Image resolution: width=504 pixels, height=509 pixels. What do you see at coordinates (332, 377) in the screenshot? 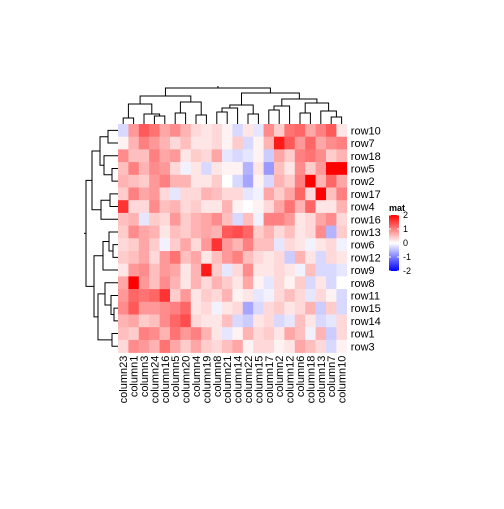
I see `column-label: column7` at bounding box center [332, 377].